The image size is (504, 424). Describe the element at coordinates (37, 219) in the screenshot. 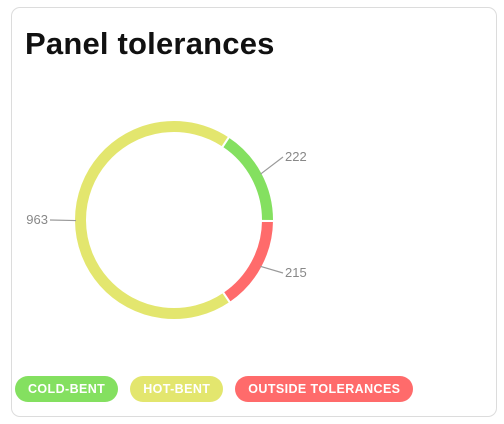

I see `data-label-hot-bent: 963` at that location.